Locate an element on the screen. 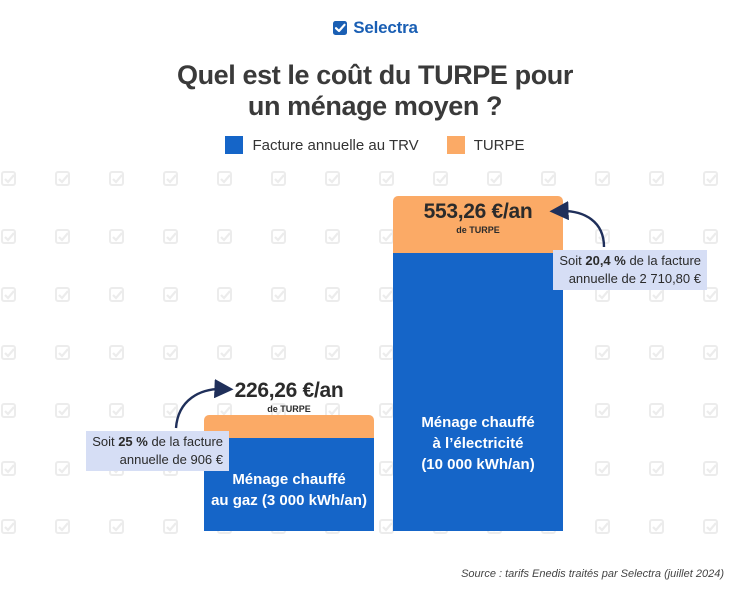  legend-item-trv: Facture annuelle au TRV is located at coordinates (322, 145).